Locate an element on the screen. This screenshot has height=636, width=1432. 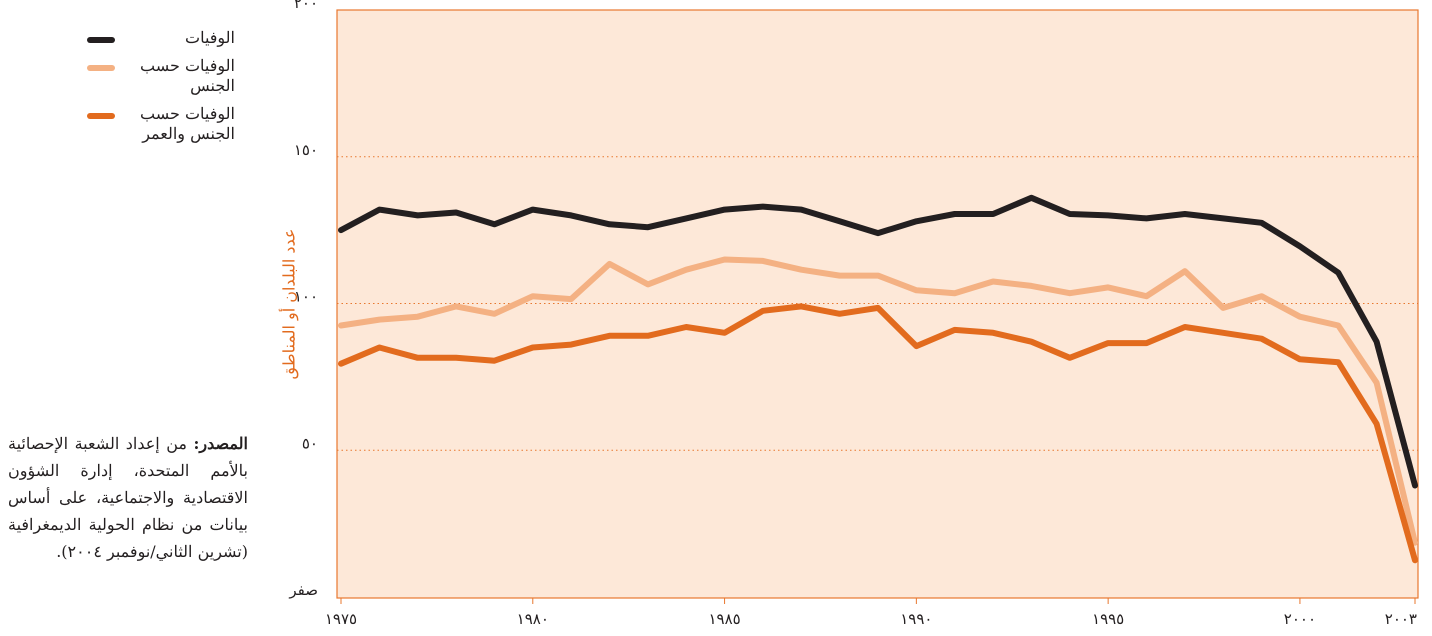
legend-label: الوفيات حسب الجنس والعمر is located at coordinates (187, 123).